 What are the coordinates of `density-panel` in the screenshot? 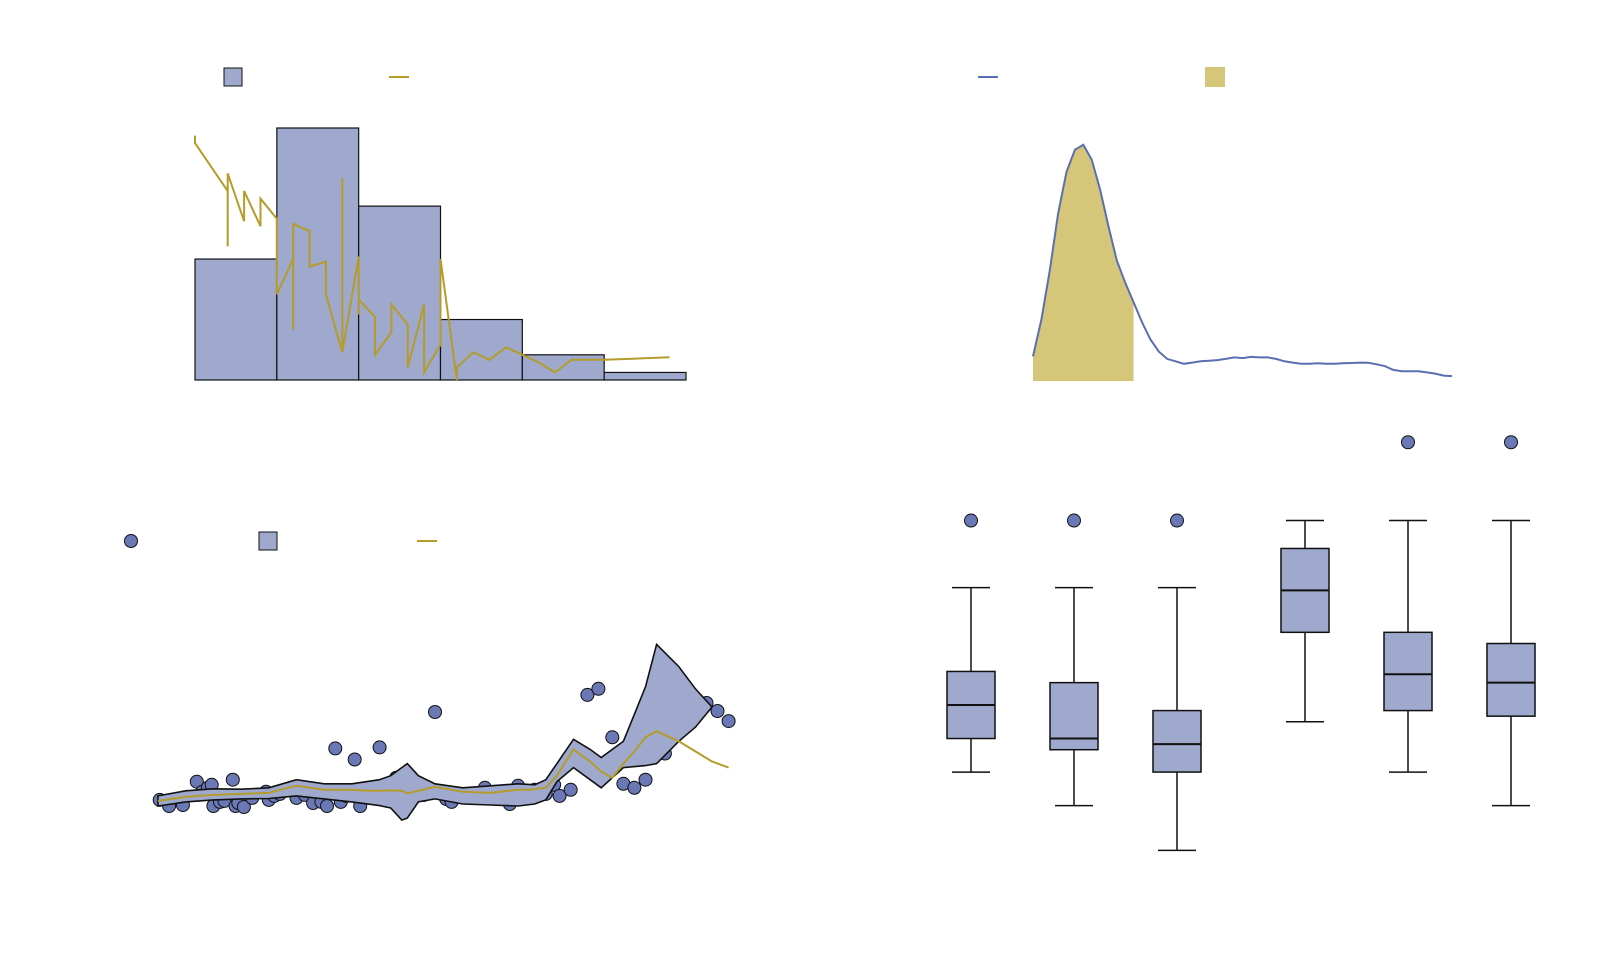 It's located at (1215, 224).